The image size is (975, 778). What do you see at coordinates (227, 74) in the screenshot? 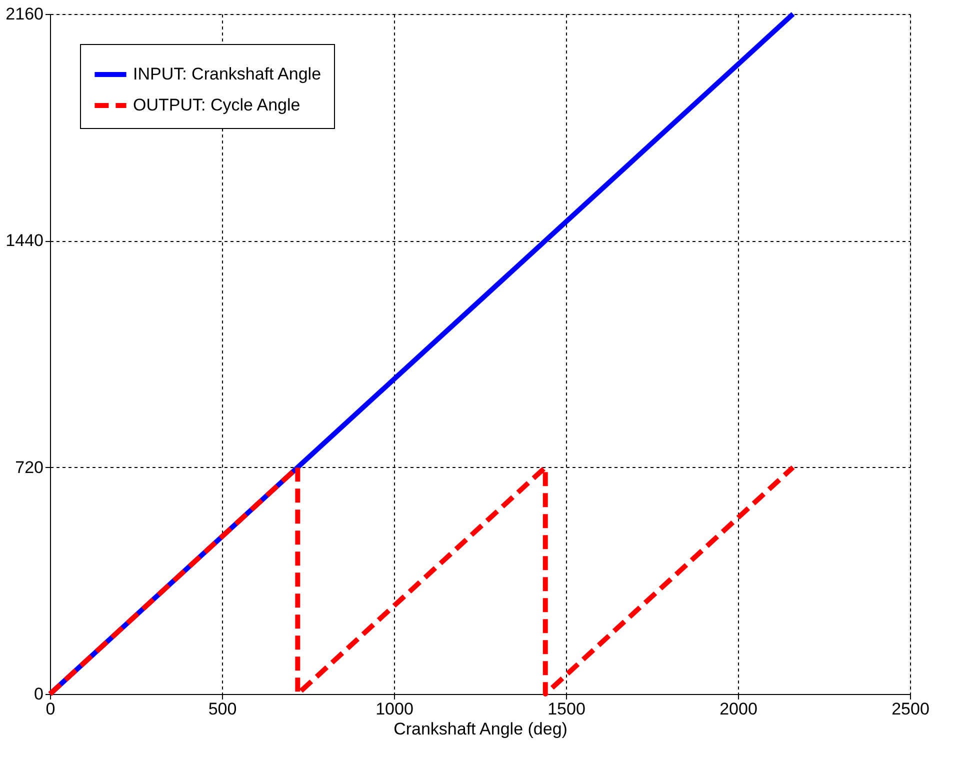
I see `legend-label: INPUT: Crankshaft Angle` at bounding box center [227, 74].